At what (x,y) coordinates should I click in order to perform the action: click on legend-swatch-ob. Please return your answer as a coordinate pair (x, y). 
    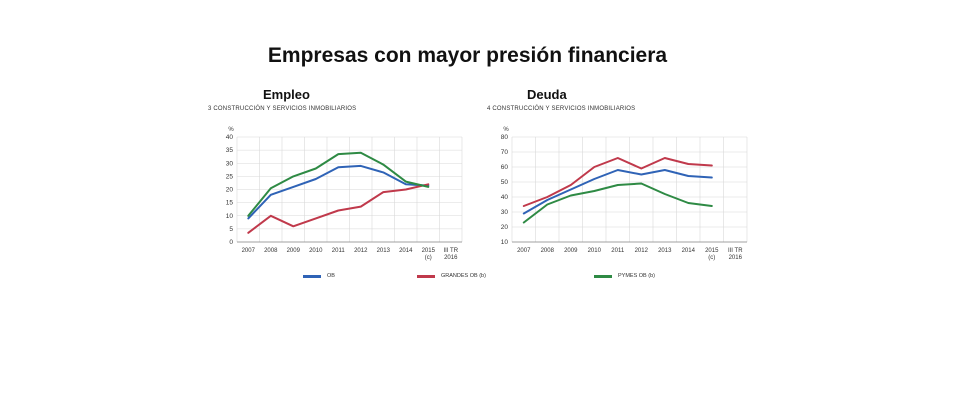
    Looking at the image, I should click on (312, 276).